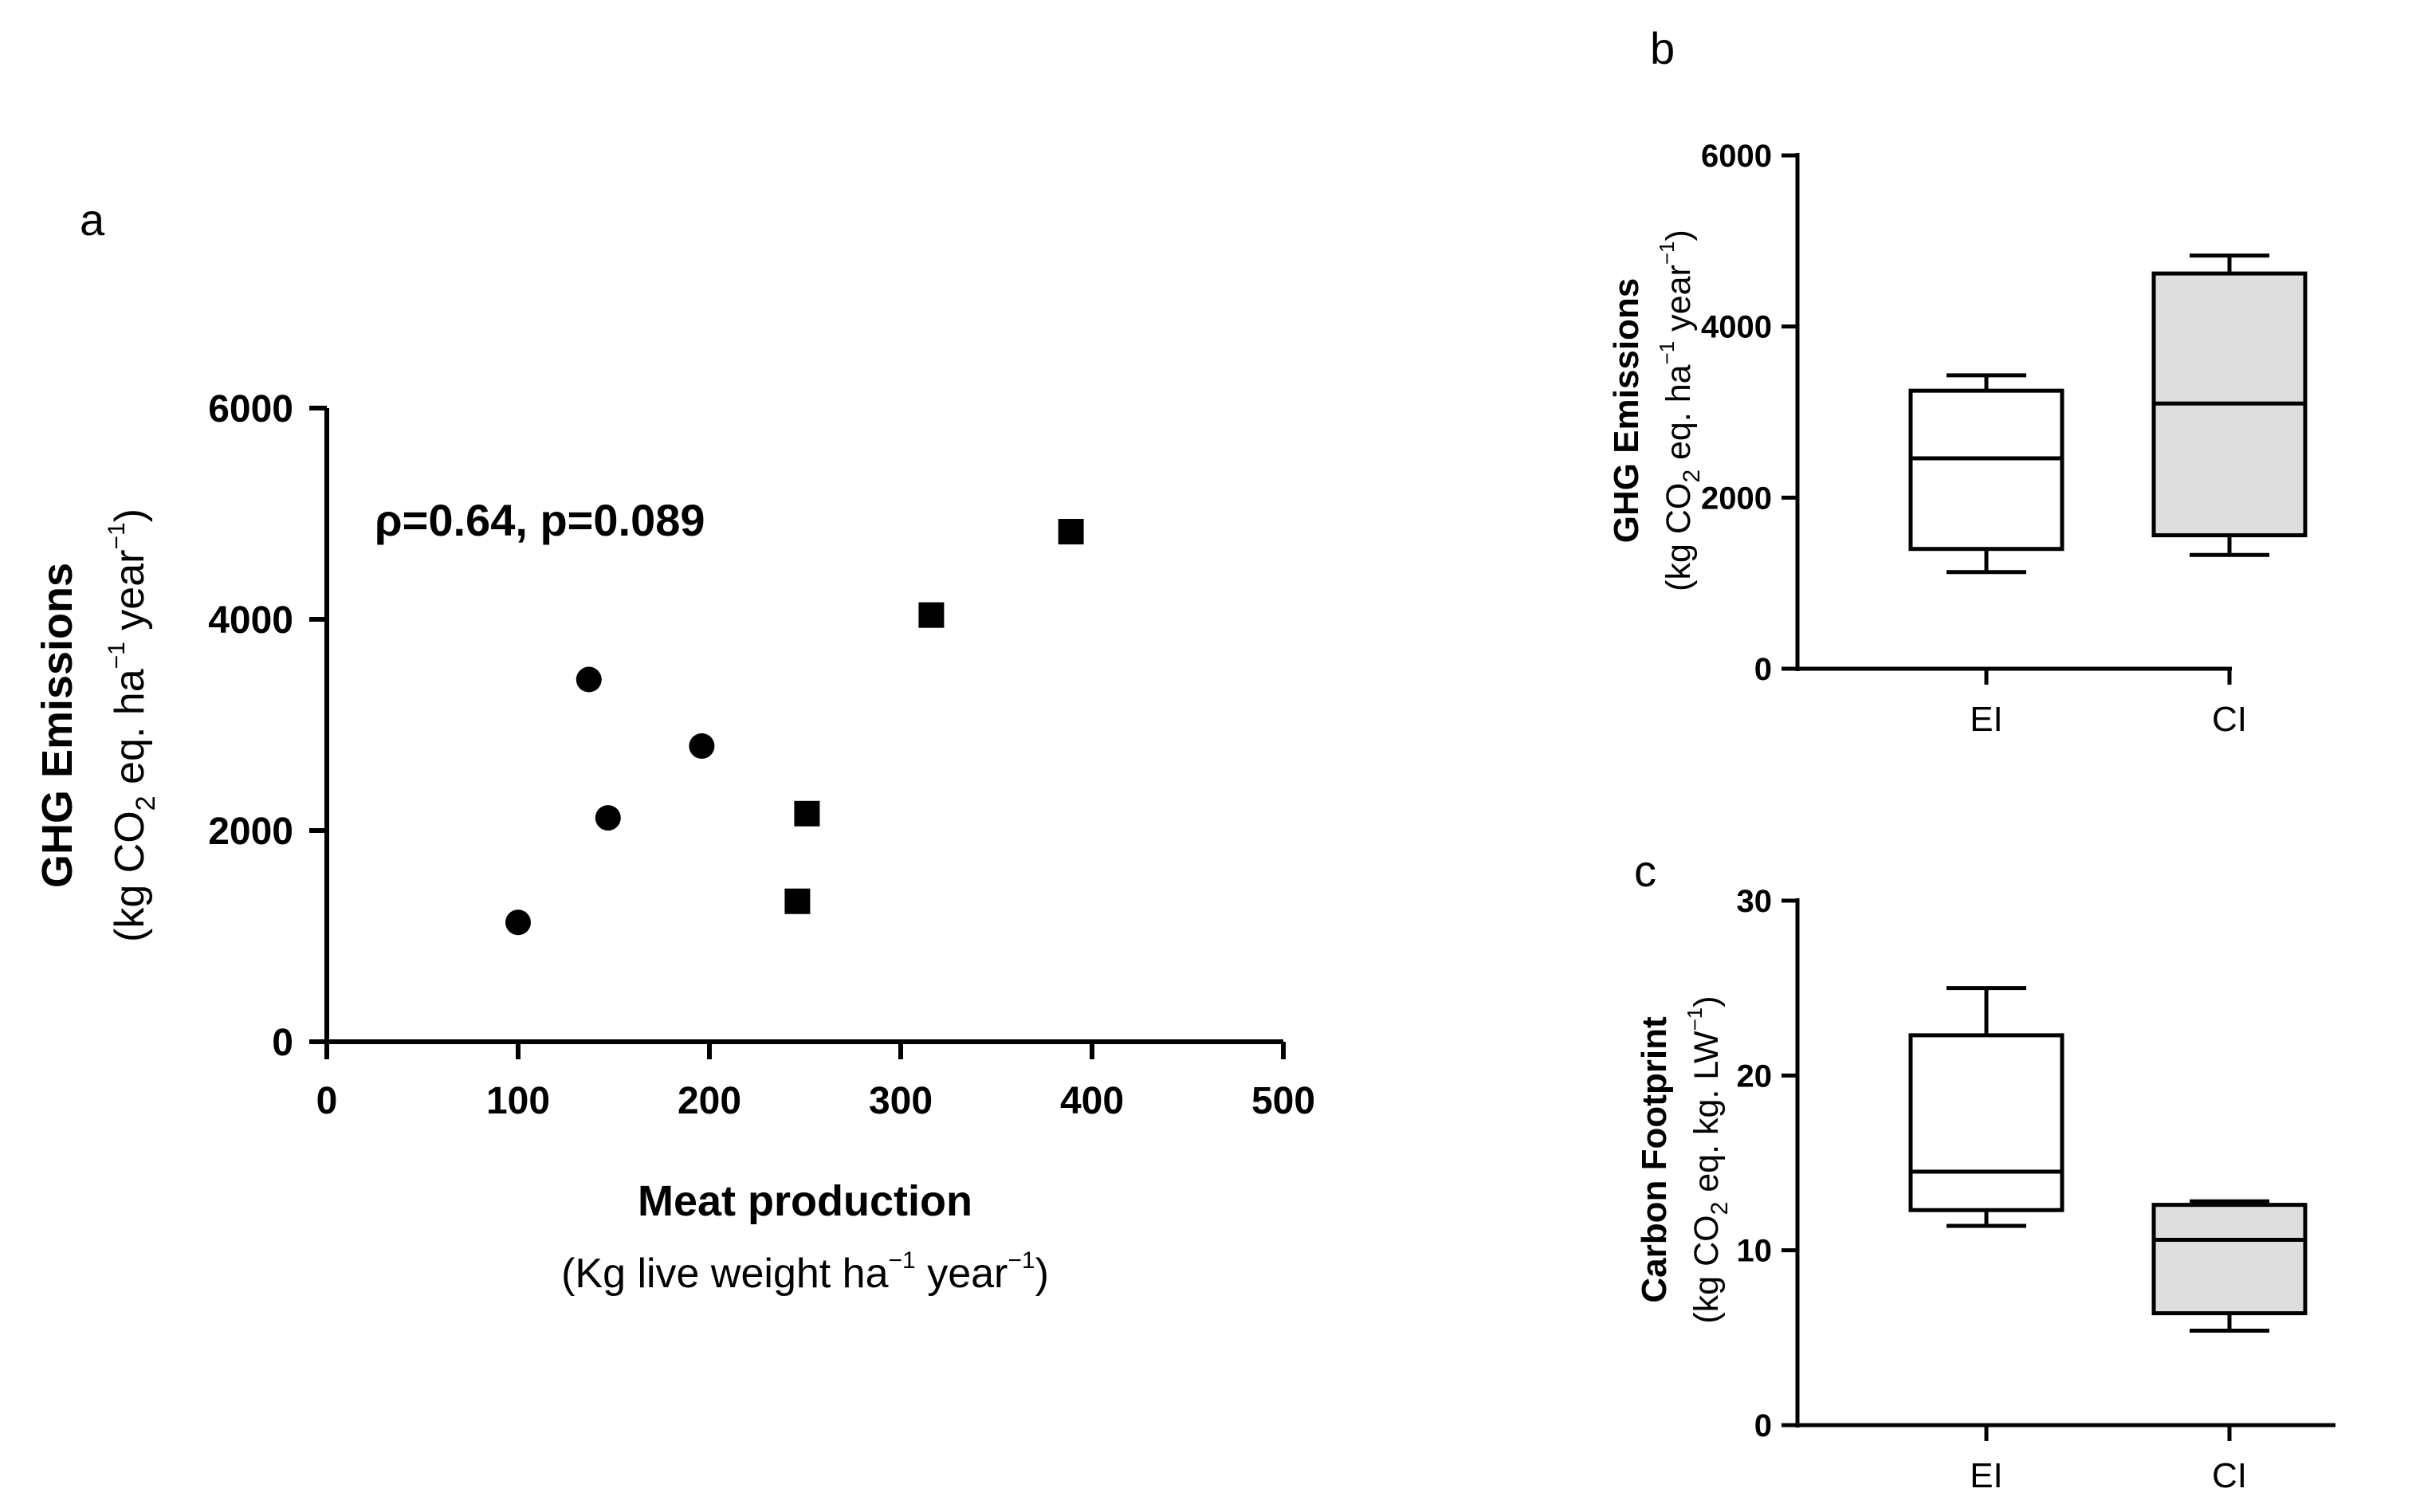 The image size is (2416, 1512). I want to click on panel-c-axes, so click(2065, 1163).